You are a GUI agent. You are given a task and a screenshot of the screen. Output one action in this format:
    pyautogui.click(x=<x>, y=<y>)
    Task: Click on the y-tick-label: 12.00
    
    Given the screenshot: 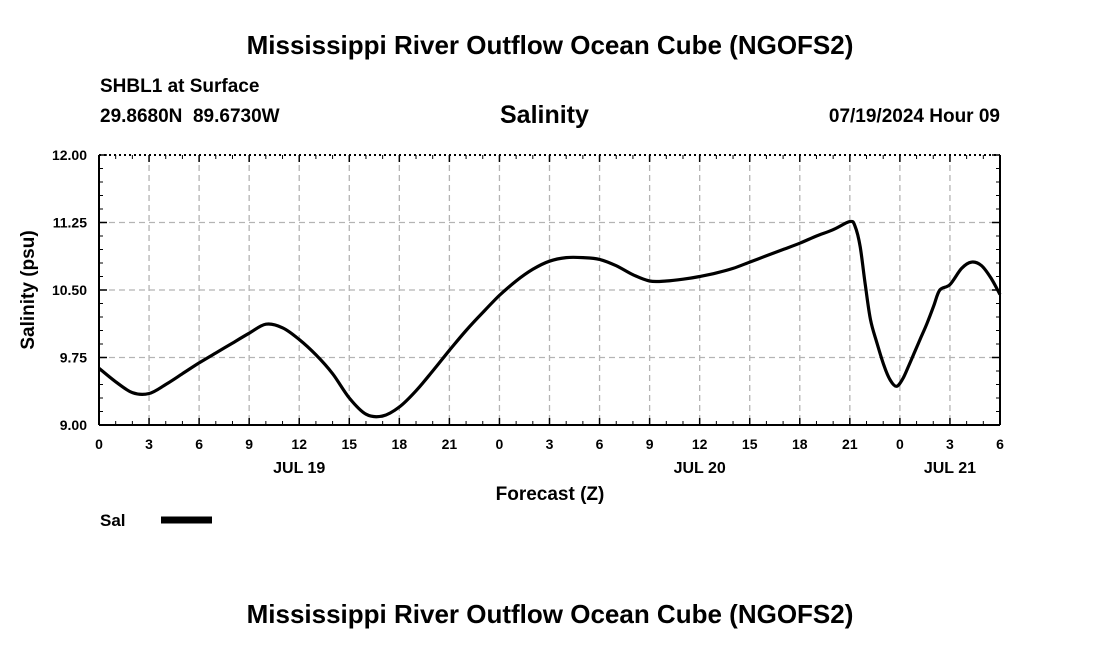 What is the action you would take?
    pyautogui.click(x=69, y=155)
    